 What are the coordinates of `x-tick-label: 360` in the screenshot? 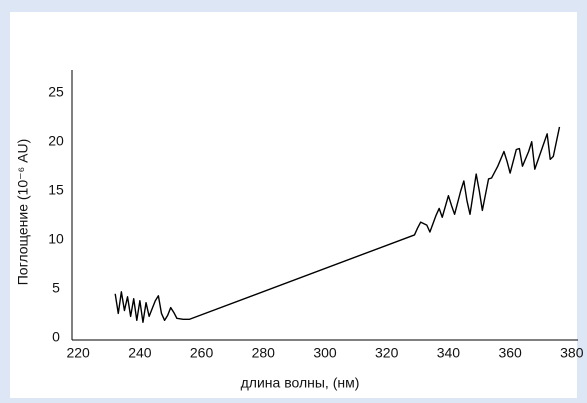 It's located at (510, 353).